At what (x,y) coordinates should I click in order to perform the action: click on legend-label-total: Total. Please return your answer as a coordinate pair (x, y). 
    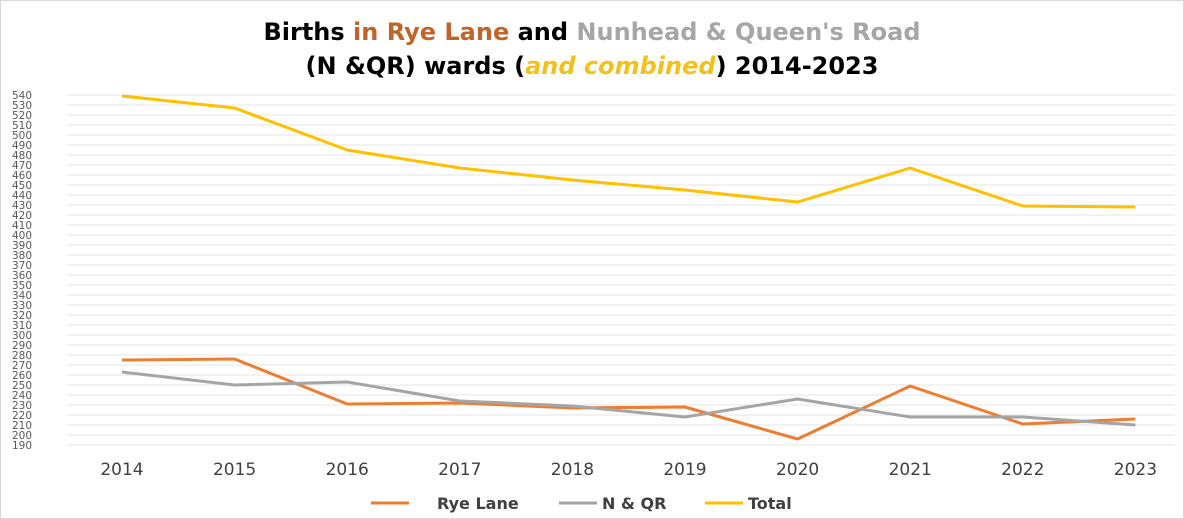
    Looking at the image, I should click on (770, 503).